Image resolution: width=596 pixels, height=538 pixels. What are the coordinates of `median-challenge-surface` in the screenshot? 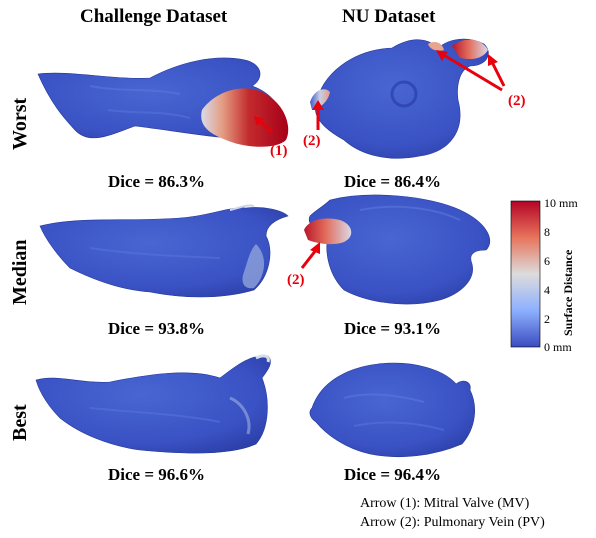 It's located at (164, 251).